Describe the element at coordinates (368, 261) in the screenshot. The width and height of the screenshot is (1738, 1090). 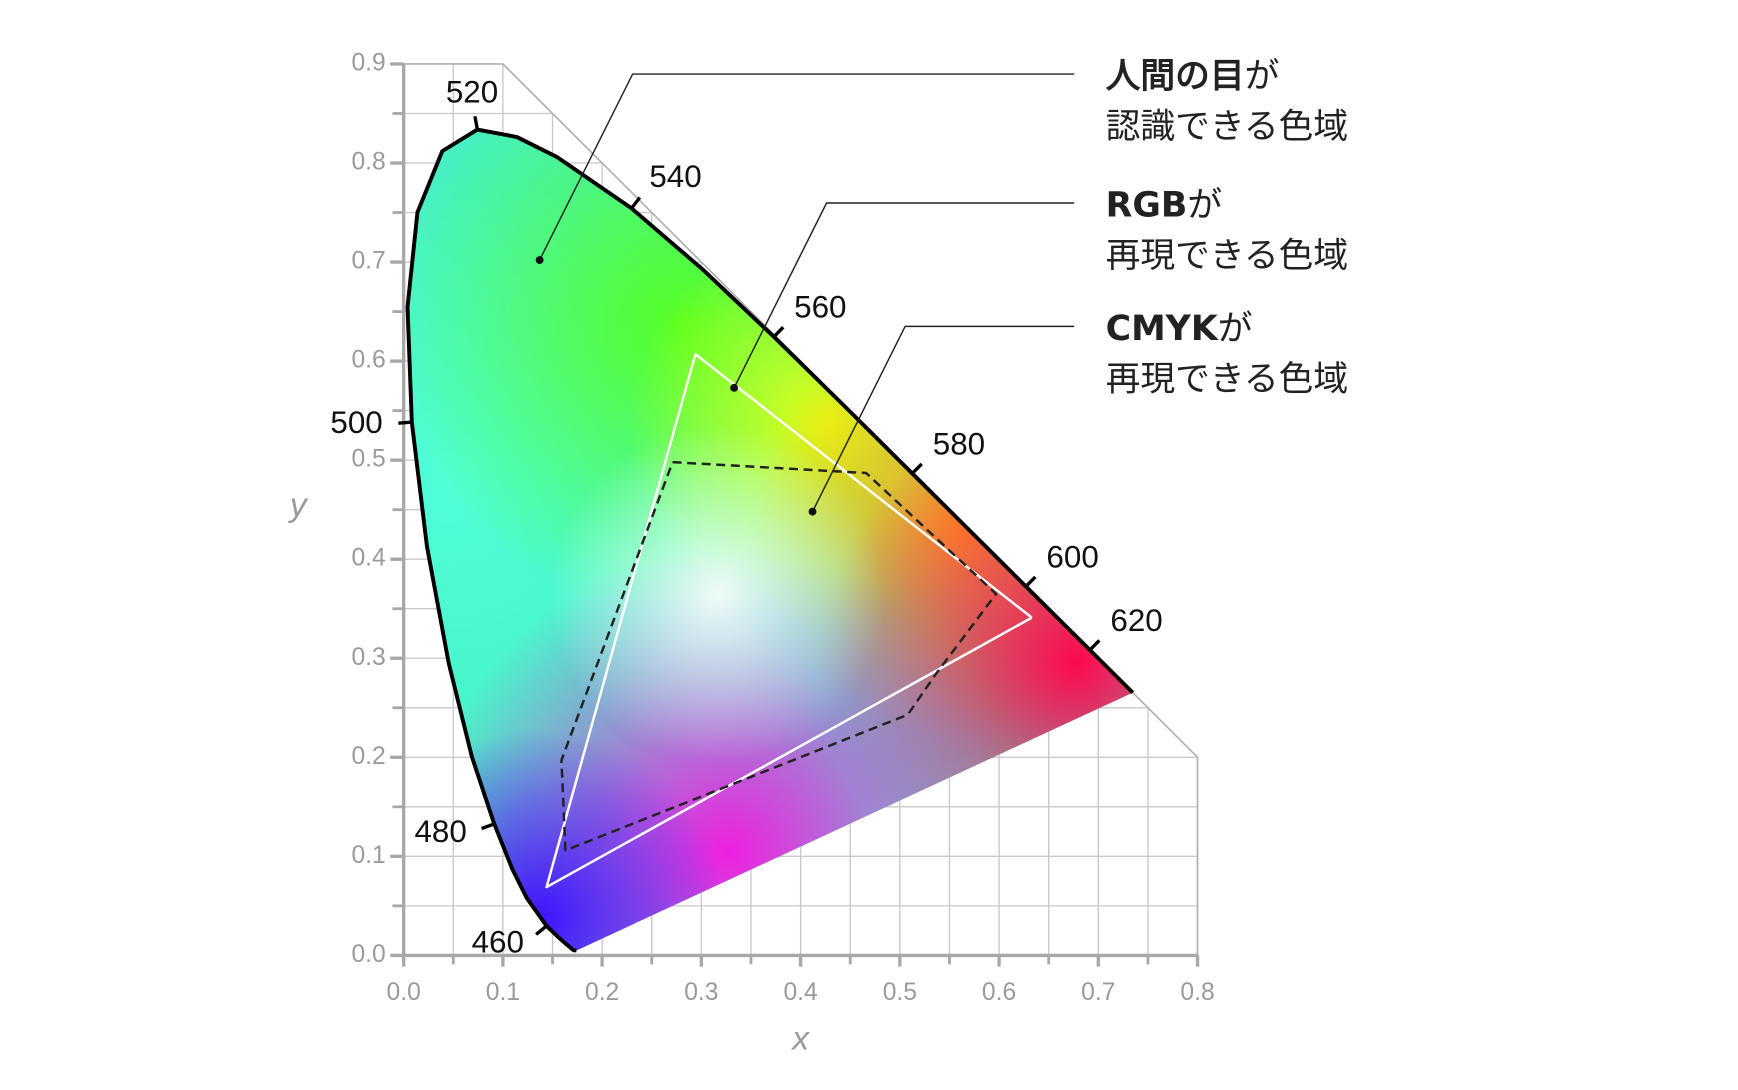
I see `y-tick-label: 0.7` at that location.